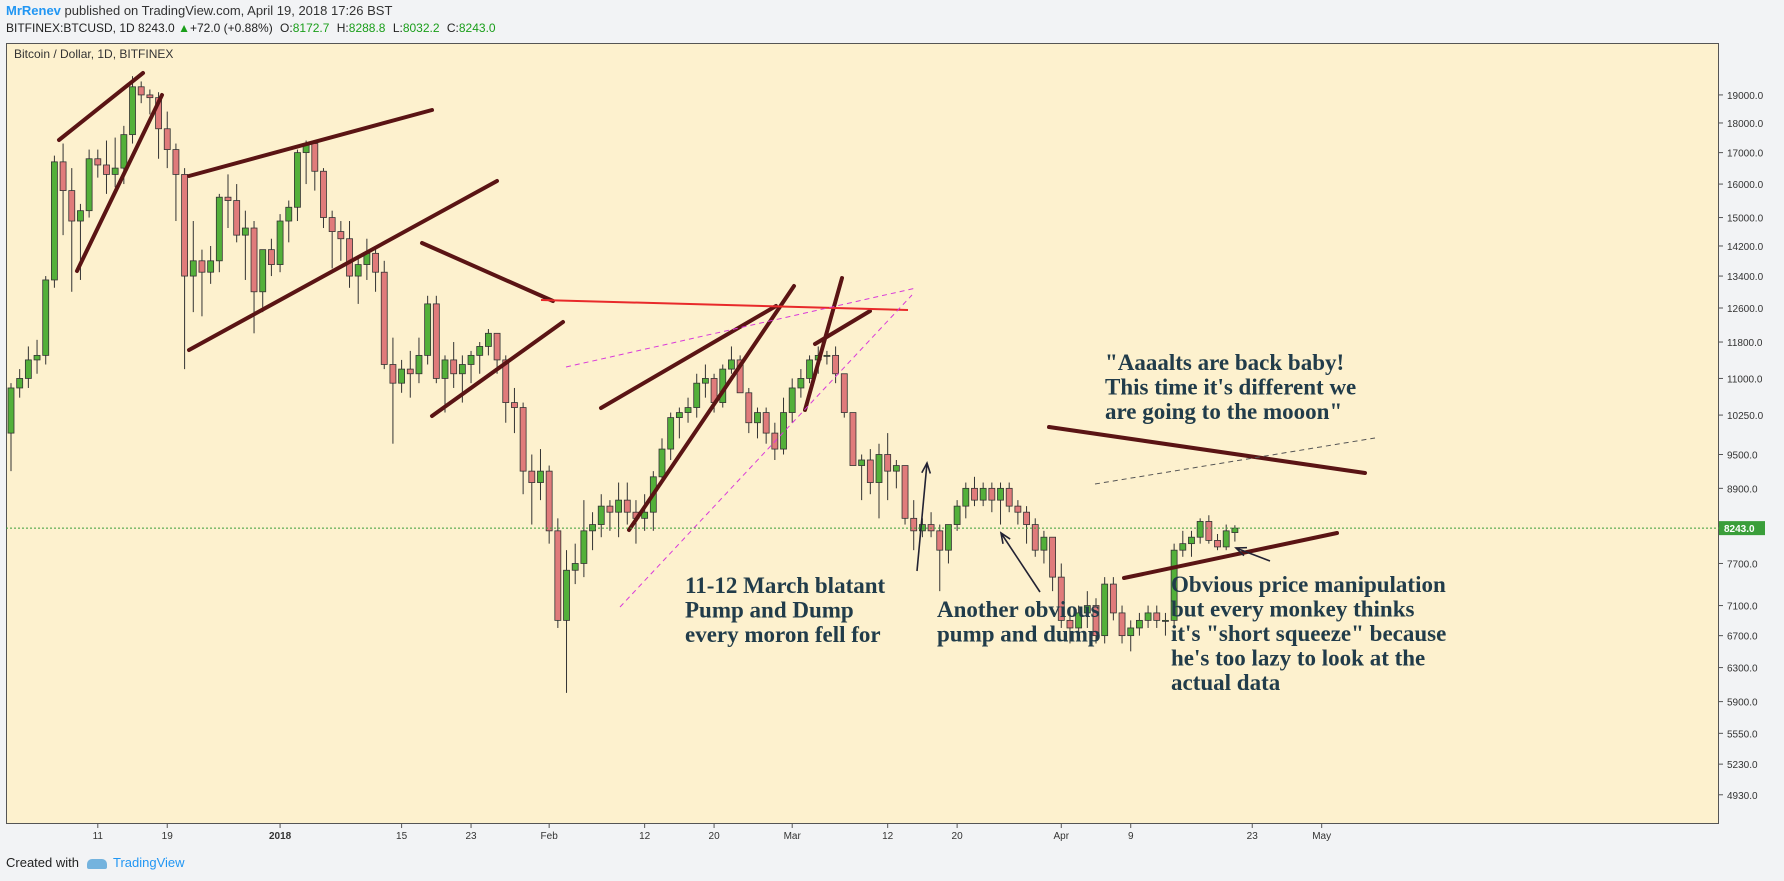  What do you see at coordinates (862, 834) in the screenshot?
I see `time-axis` at bounding box center [862, 834].